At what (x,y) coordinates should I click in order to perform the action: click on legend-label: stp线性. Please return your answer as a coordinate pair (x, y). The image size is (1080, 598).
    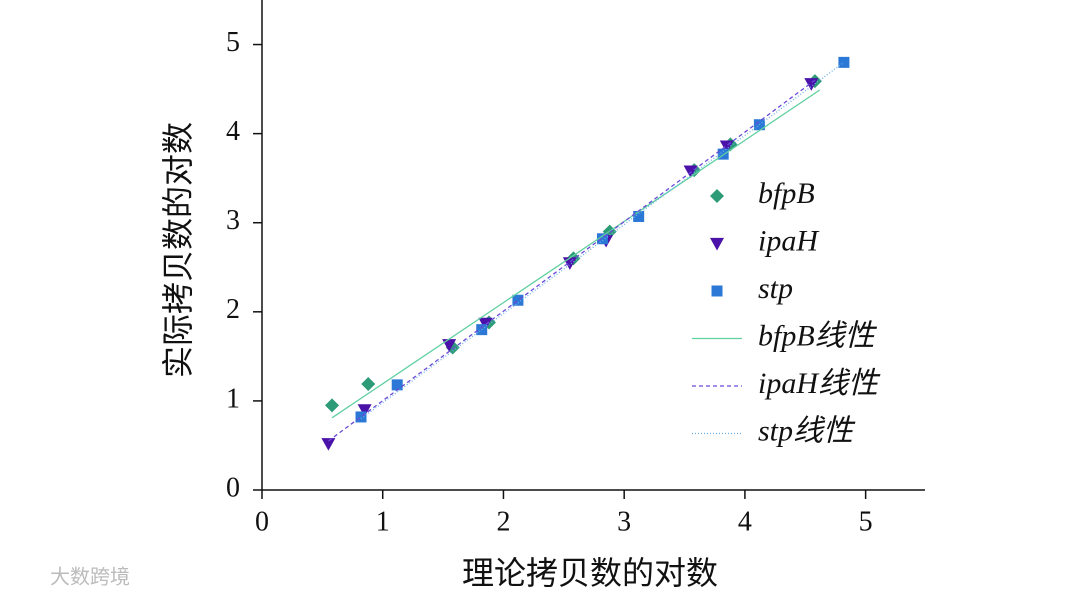
    Looking at the image, I should click on (807, 430).